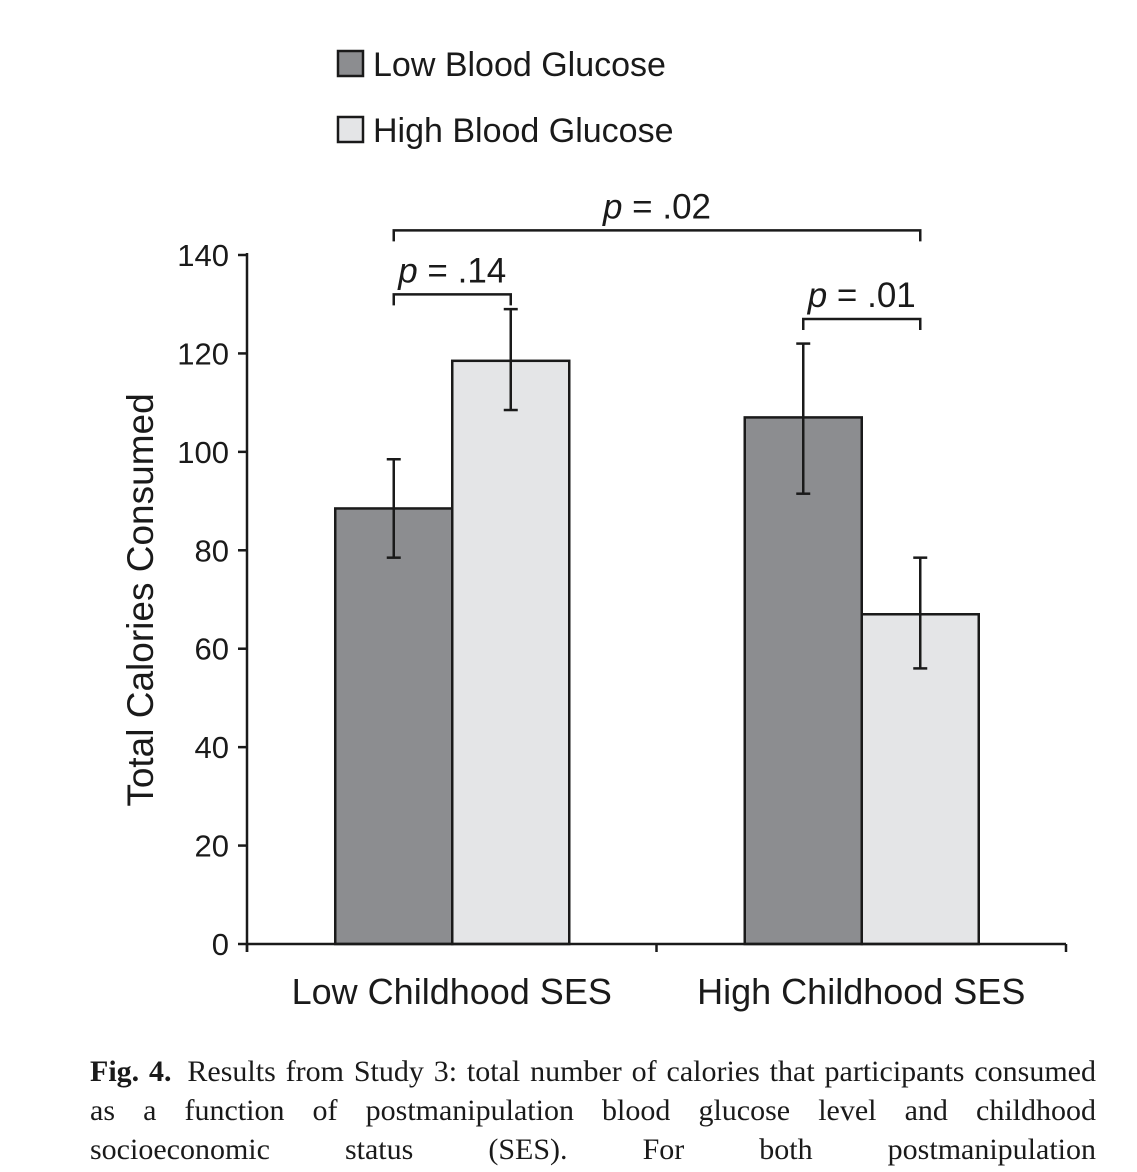 This screenshot has height=1172, width=1137. Describe the element at coordinates (212, 649) in the screenshot. I see `y-tick-label: 60` at that location.